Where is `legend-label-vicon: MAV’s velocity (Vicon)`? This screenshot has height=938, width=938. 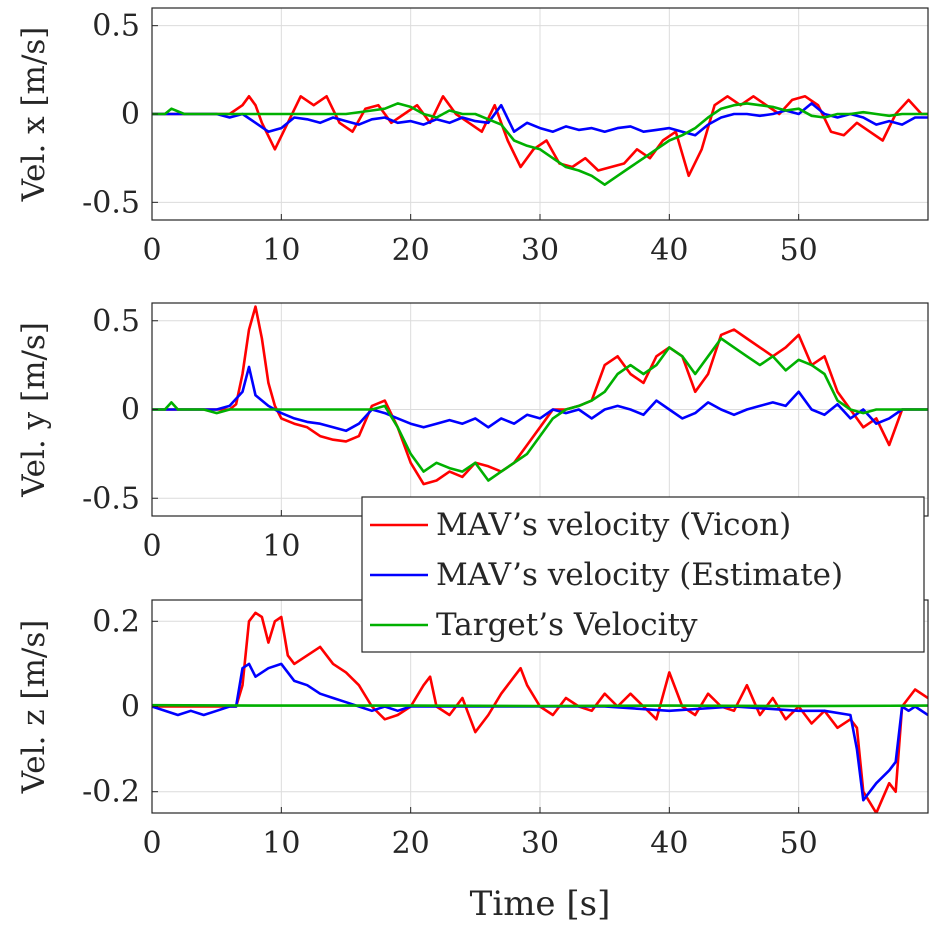 legend-label-vicon: MAV’s velocity (Vicon) is located at coordinates (613, 525).